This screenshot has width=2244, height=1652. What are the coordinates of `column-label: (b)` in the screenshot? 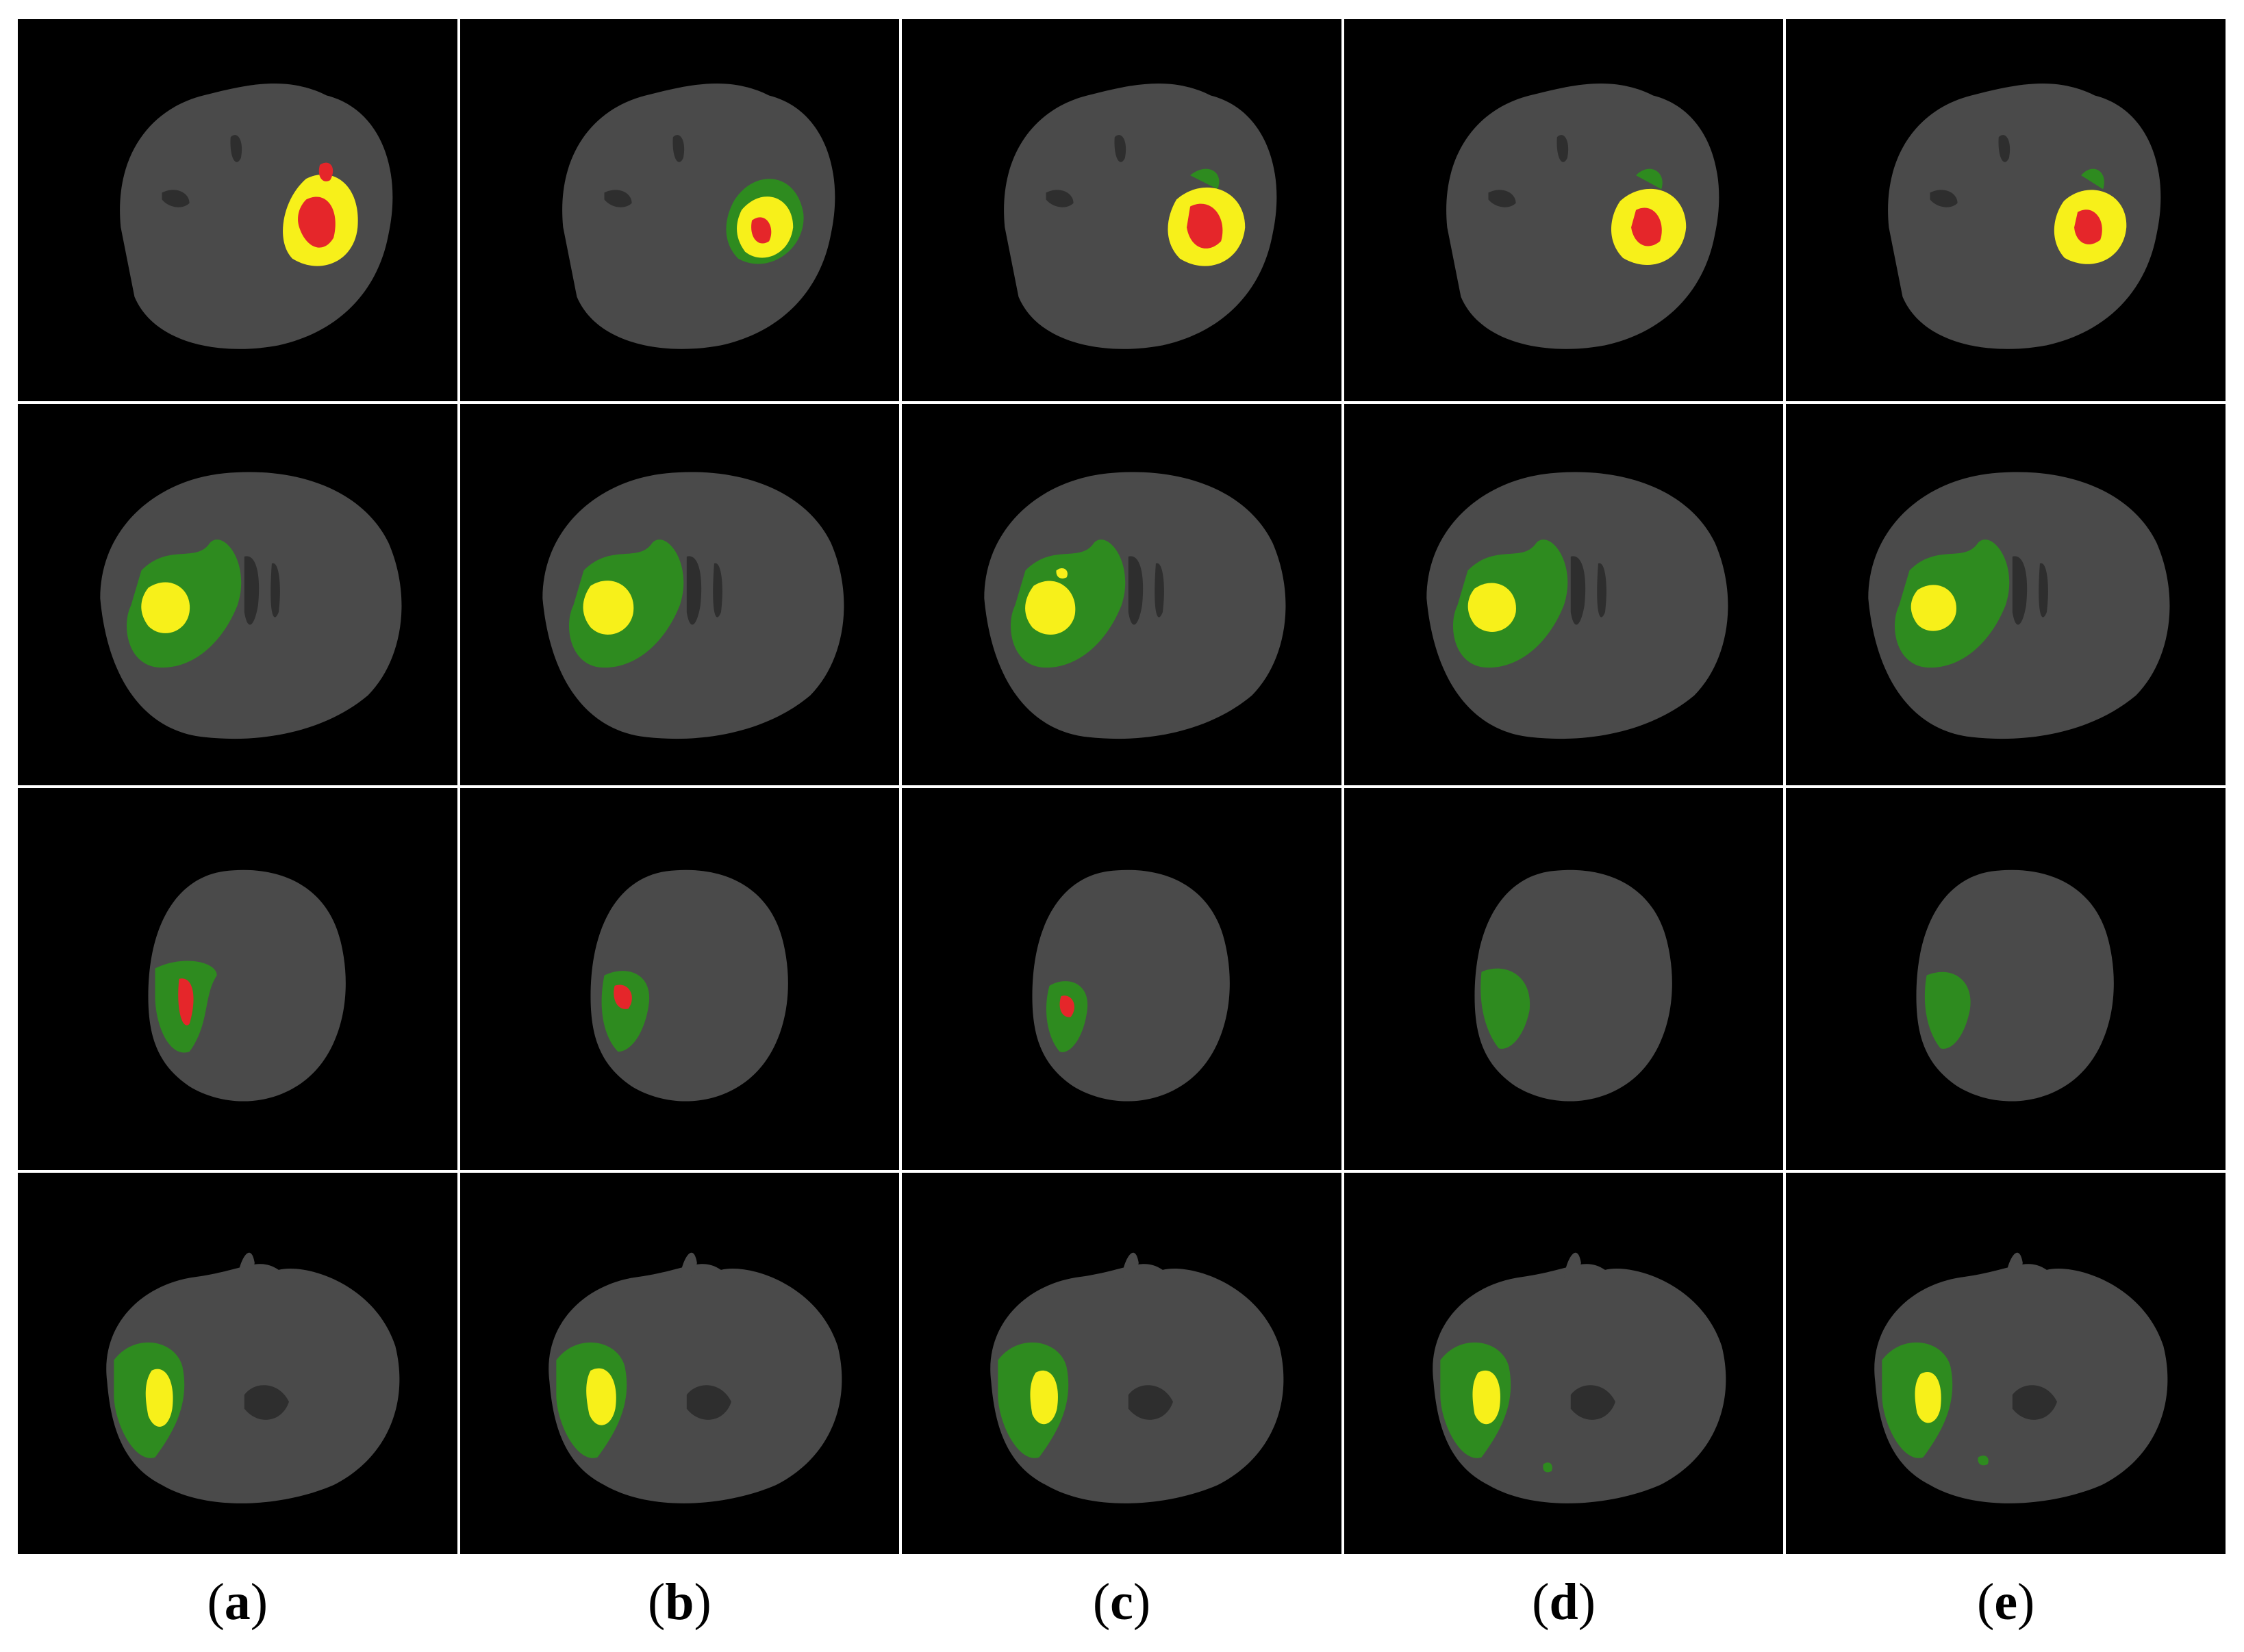 It's located at (679, 1602).